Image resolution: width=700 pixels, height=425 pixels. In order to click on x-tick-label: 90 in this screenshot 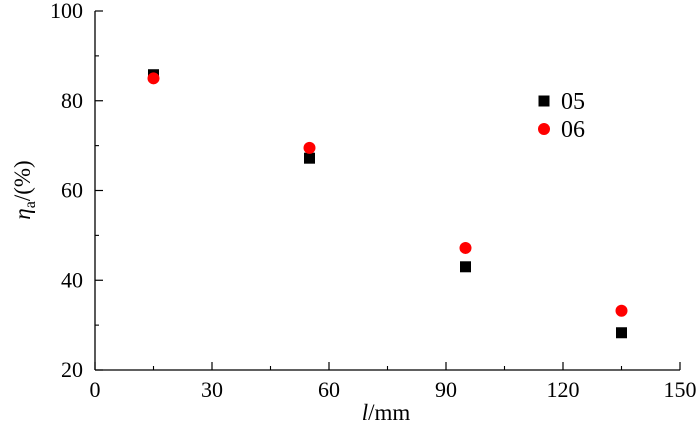, I will do `click(446, 389)`.